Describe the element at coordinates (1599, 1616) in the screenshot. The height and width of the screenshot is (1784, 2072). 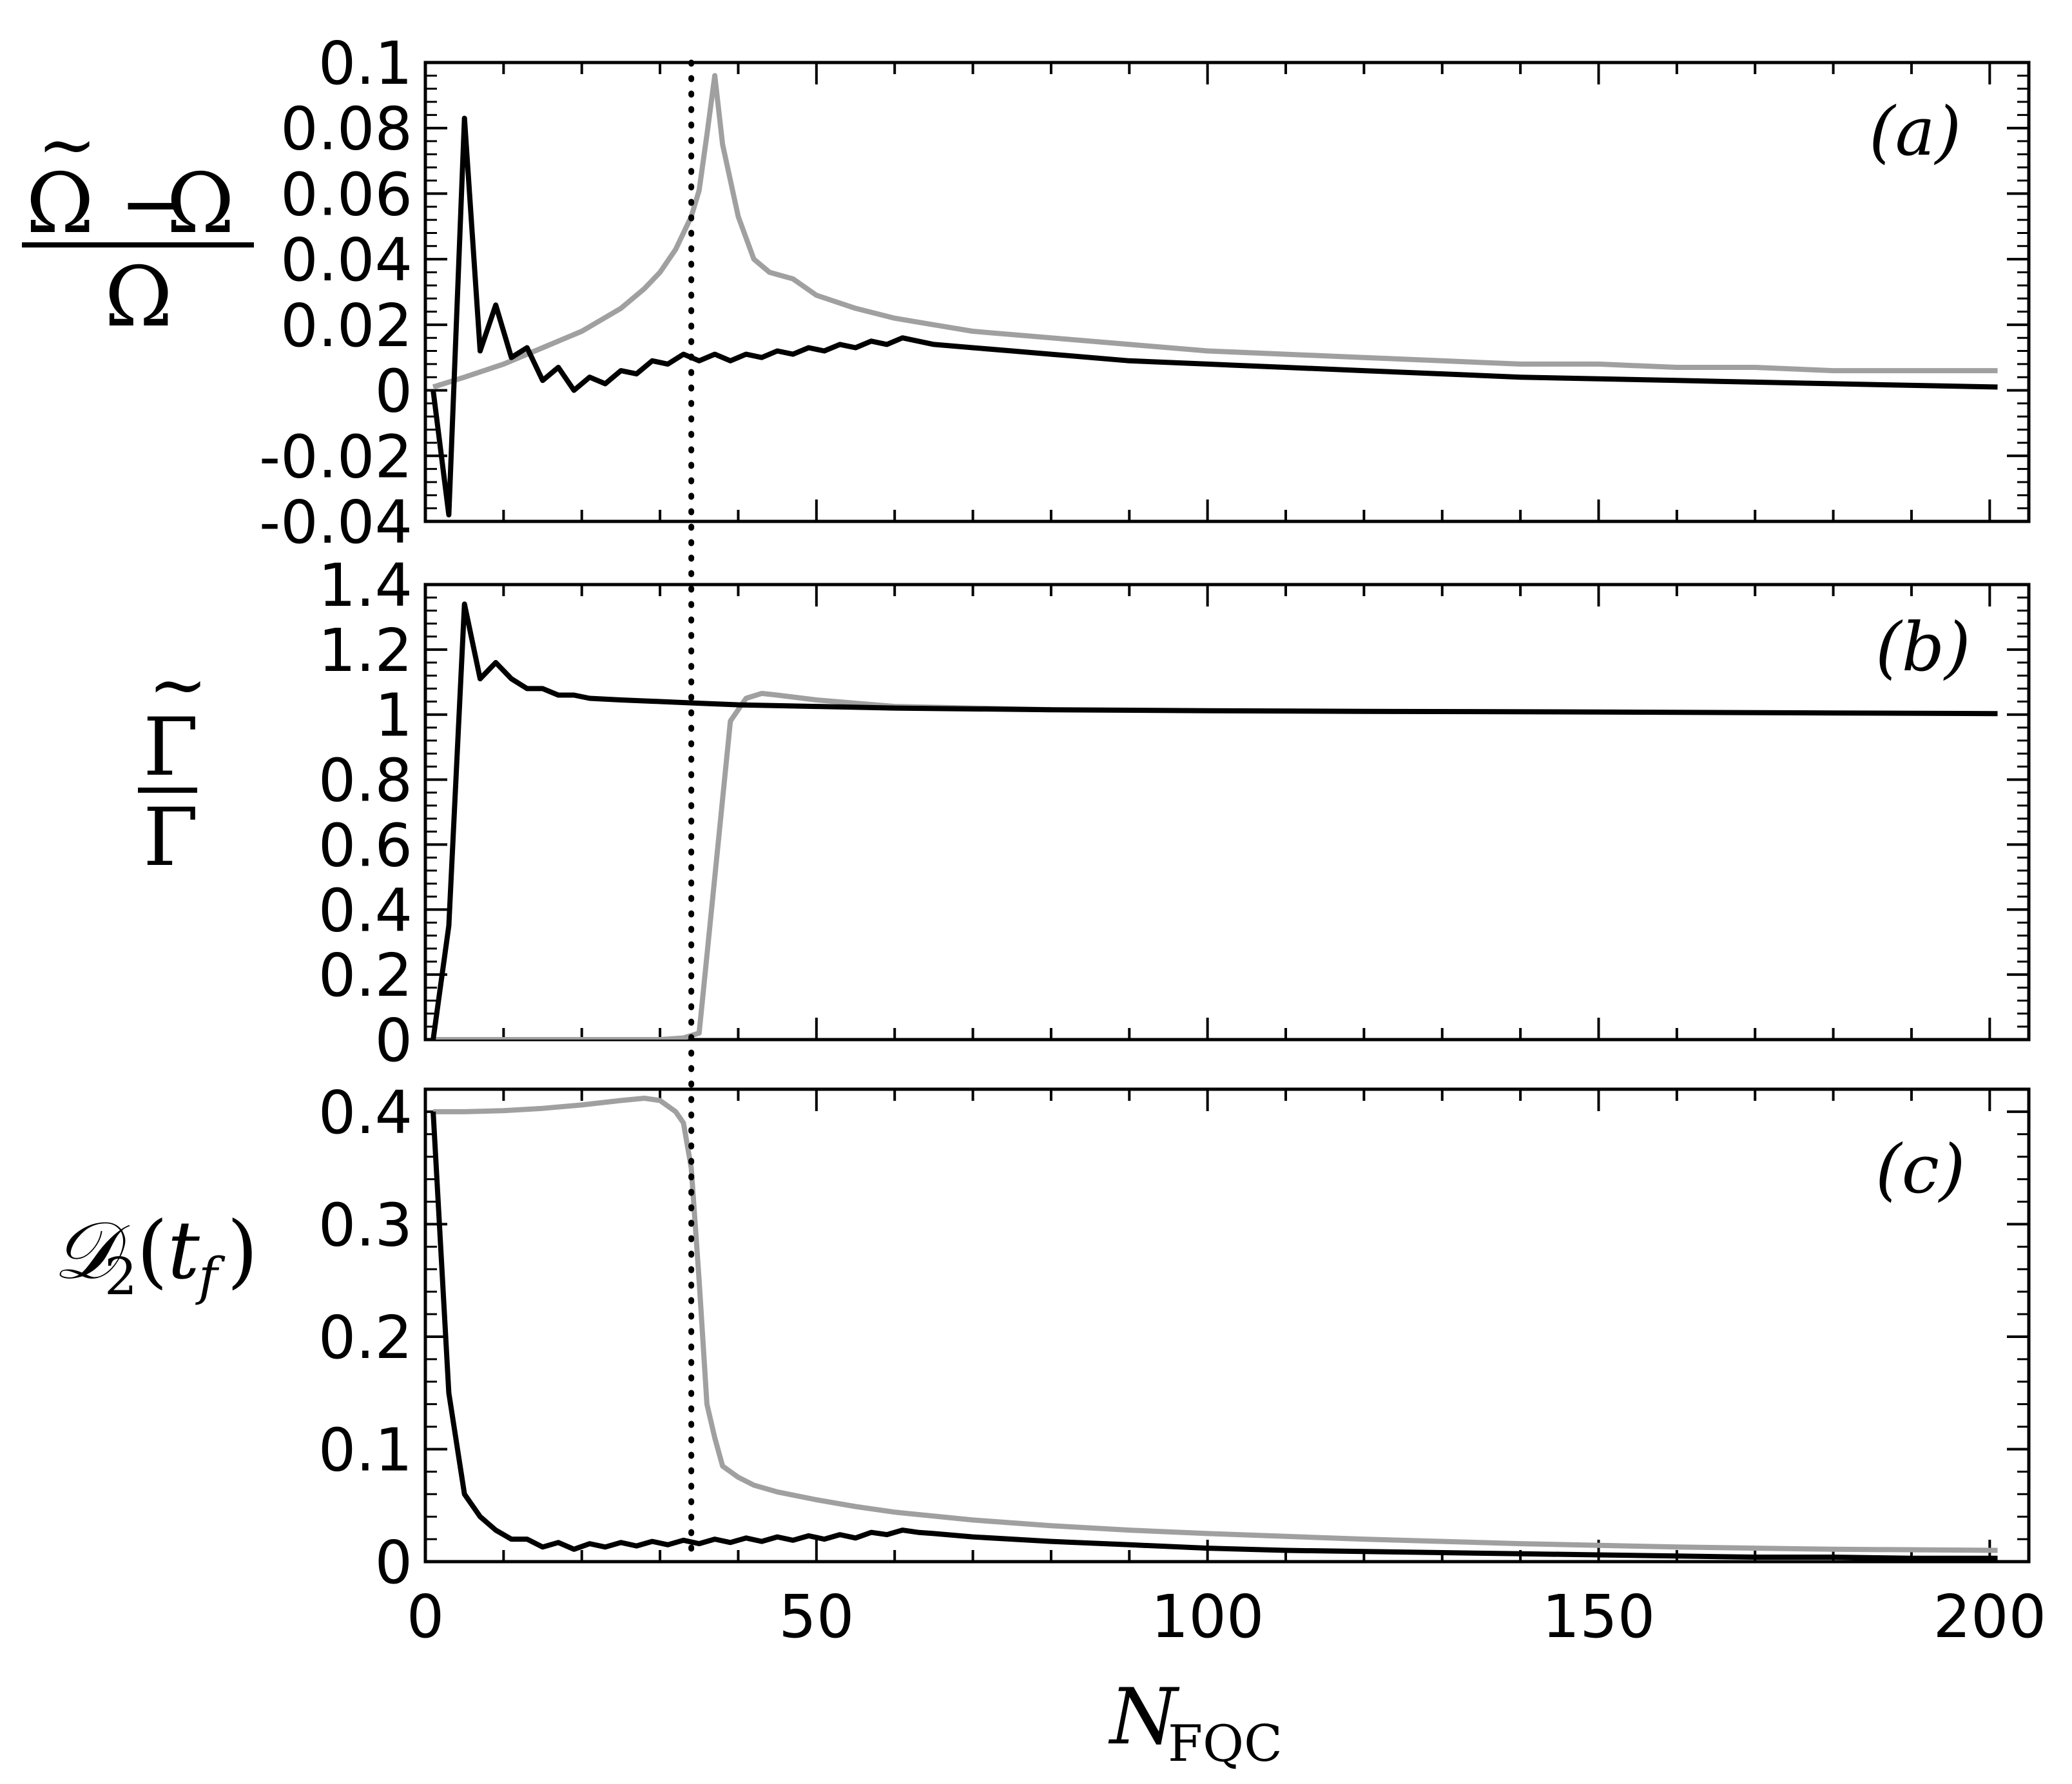
I see `x-tick-label: 150` at that location.